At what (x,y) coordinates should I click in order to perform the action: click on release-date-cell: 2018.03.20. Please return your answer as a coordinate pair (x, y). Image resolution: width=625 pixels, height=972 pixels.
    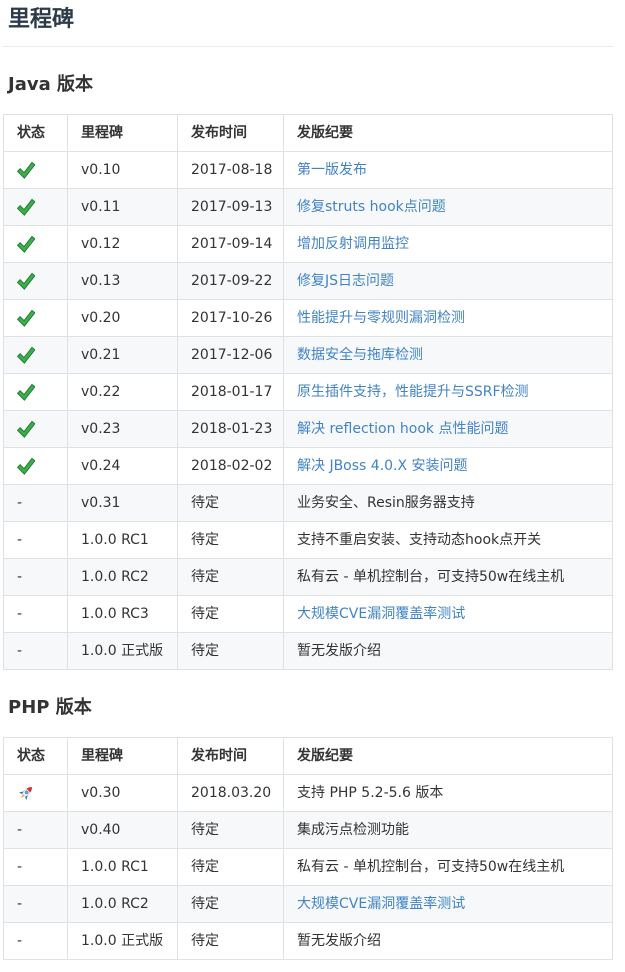
    Looking at the image, I should click on (230, 793).